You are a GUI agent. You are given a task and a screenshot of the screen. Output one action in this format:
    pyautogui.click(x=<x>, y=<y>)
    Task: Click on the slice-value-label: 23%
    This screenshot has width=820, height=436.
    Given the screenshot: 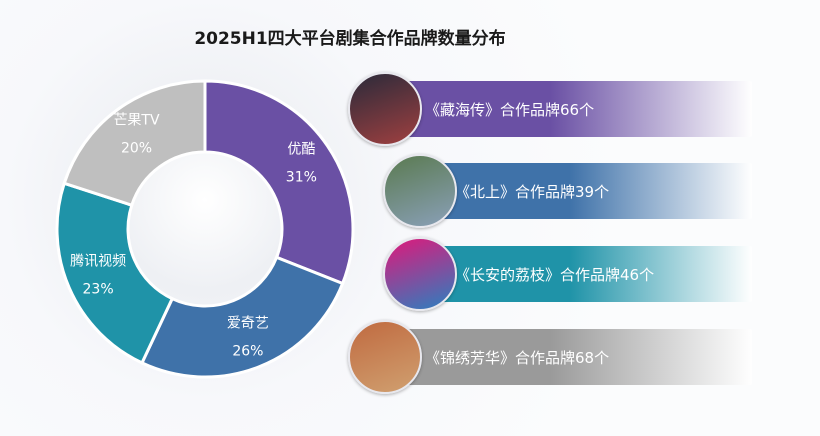 What is the action you would take?
    pyautogui.click(x=98, y=289)
    